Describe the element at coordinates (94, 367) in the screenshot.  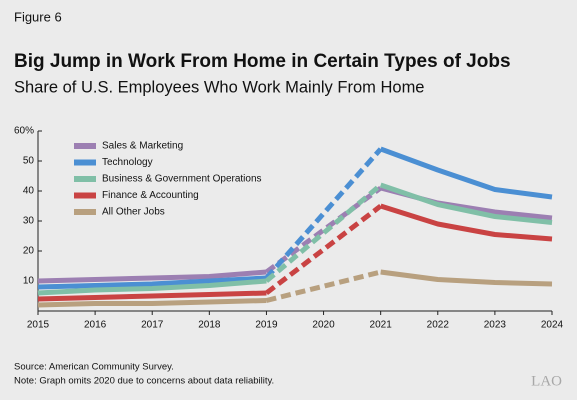
I see `source: Source: American Community Survey.` at that location.